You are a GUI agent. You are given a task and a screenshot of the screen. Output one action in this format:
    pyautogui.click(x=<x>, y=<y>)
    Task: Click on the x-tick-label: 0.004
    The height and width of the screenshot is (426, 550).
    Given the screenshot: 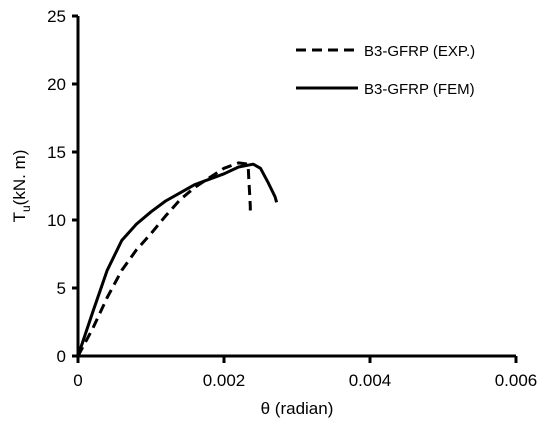 What is the action you would take?
    pyautogui.click(x=370, y=380)
    